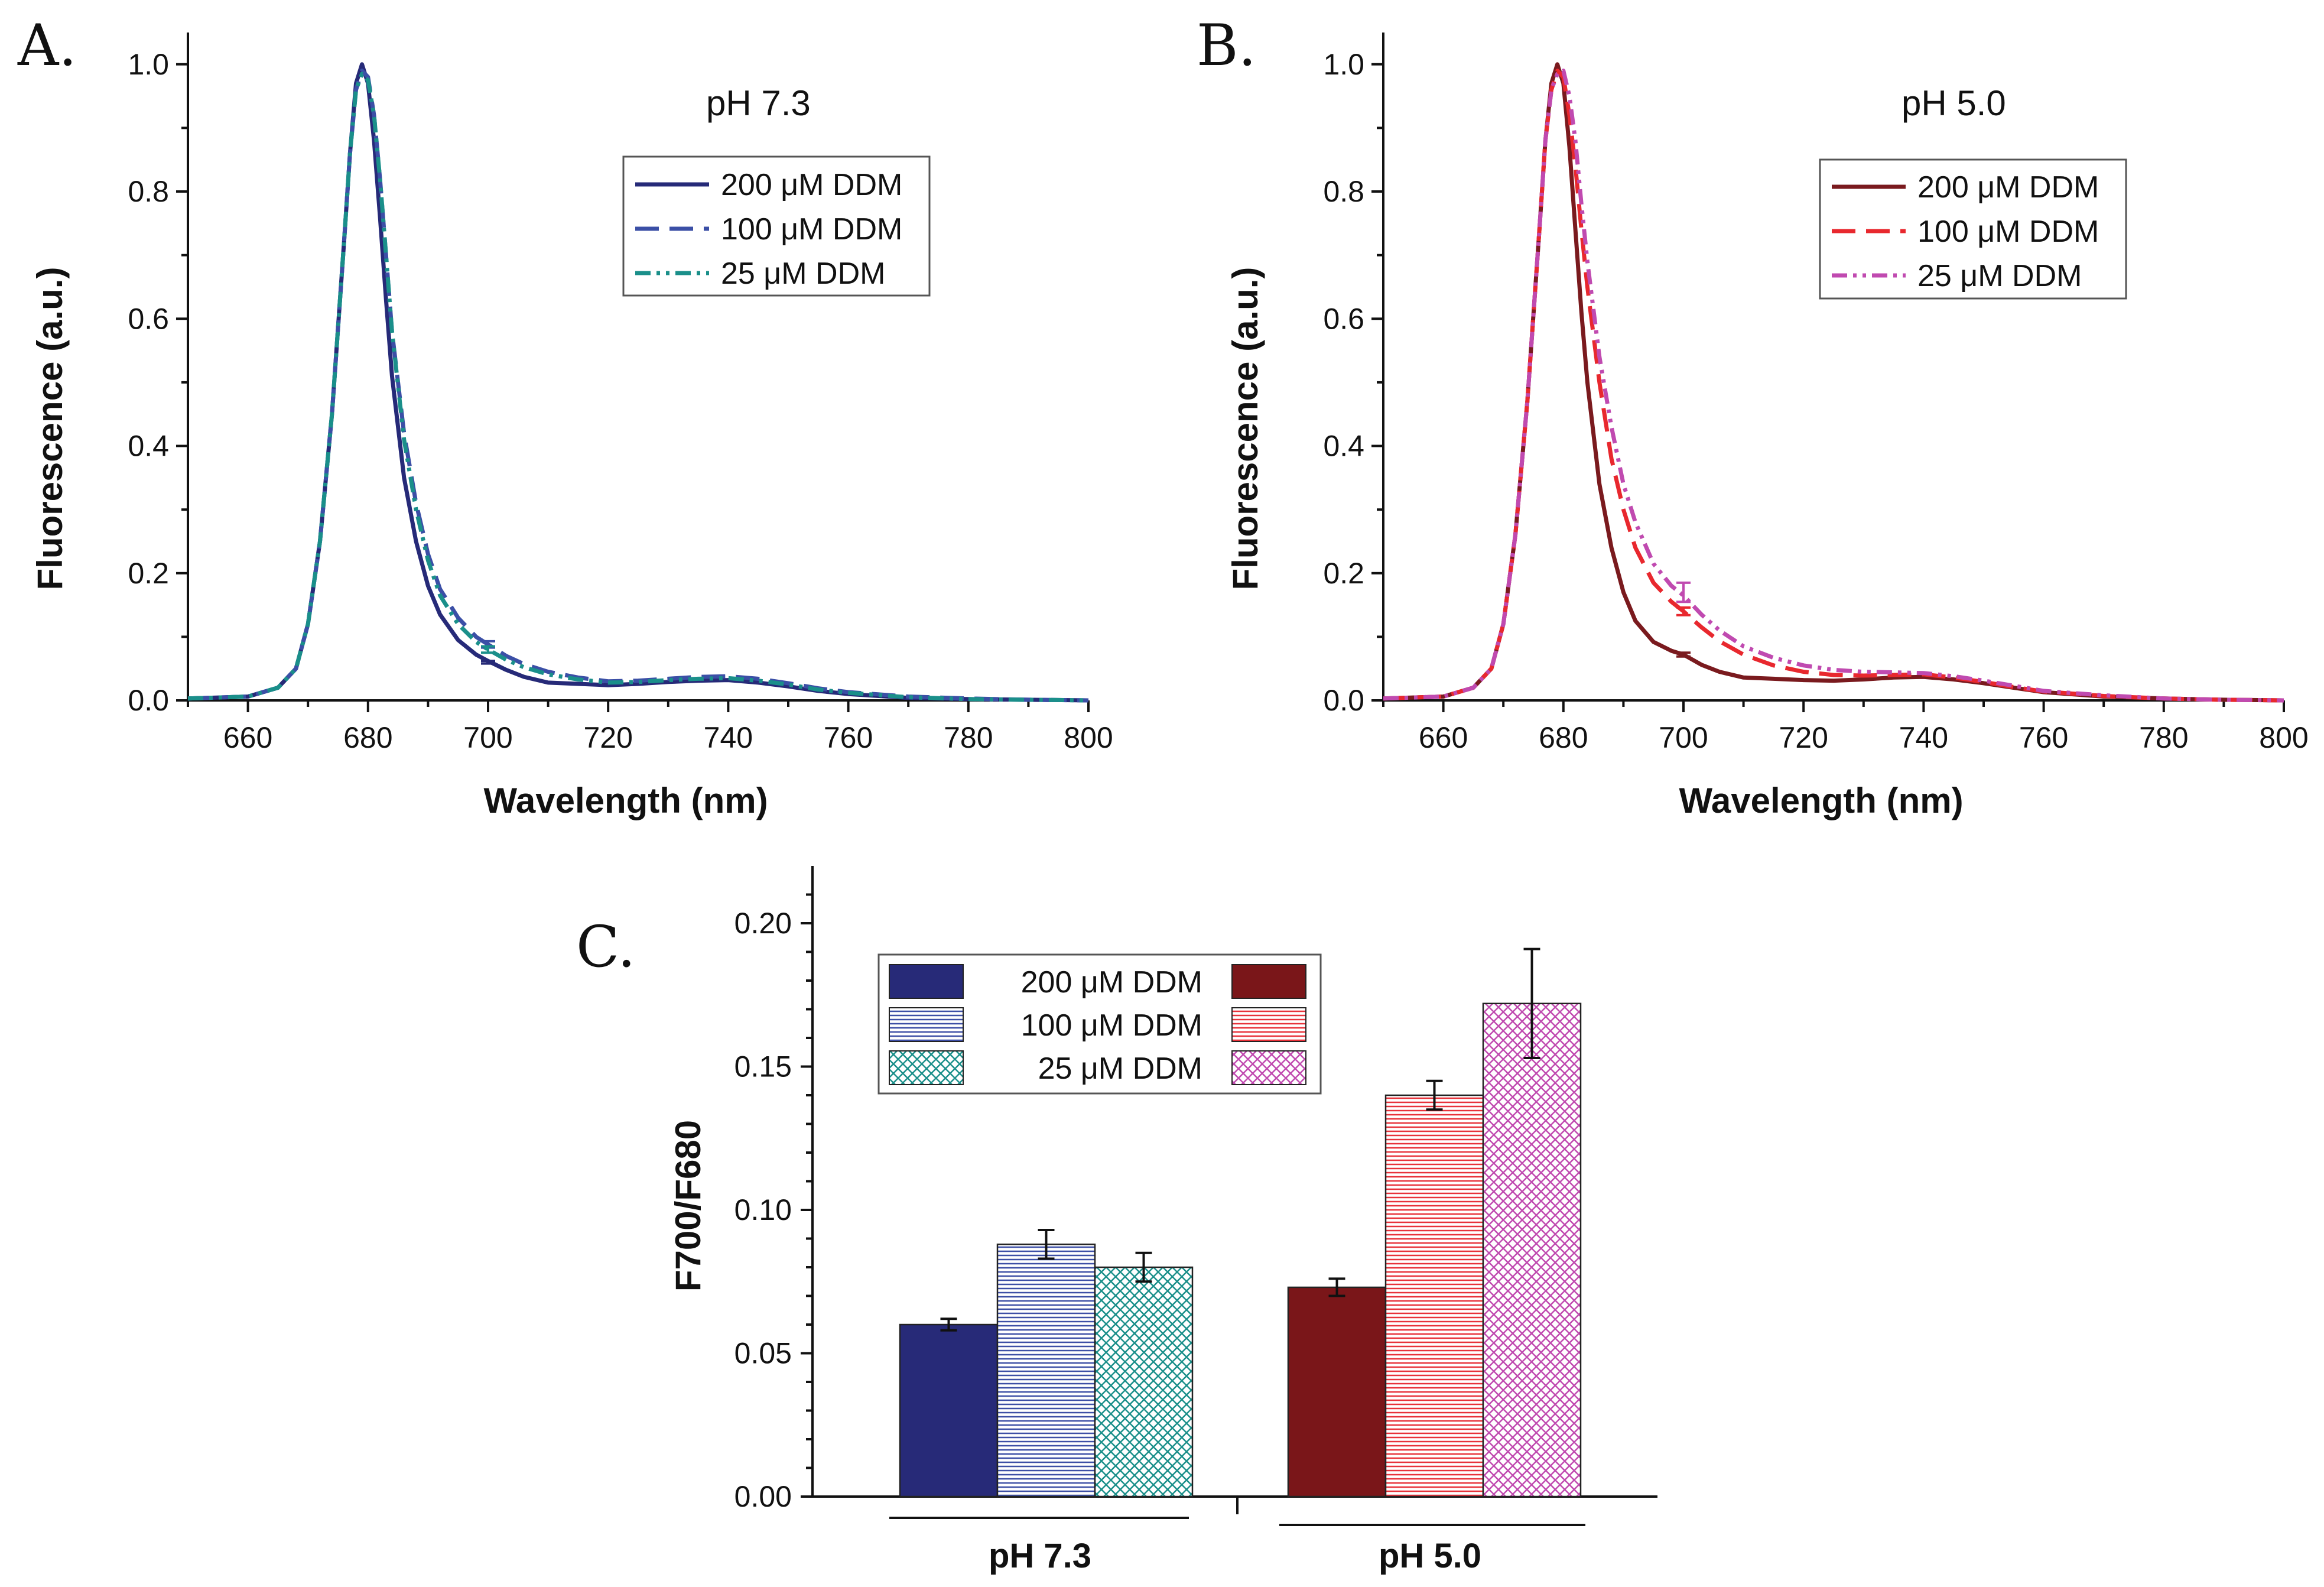 The width and height of the screenshot is (2324, 1587). What do you see at coordinates (2008, 187) in the screenshot?
I see `legend-b-label-200: 200 μM DDM` at bounding box center [2008, 187].